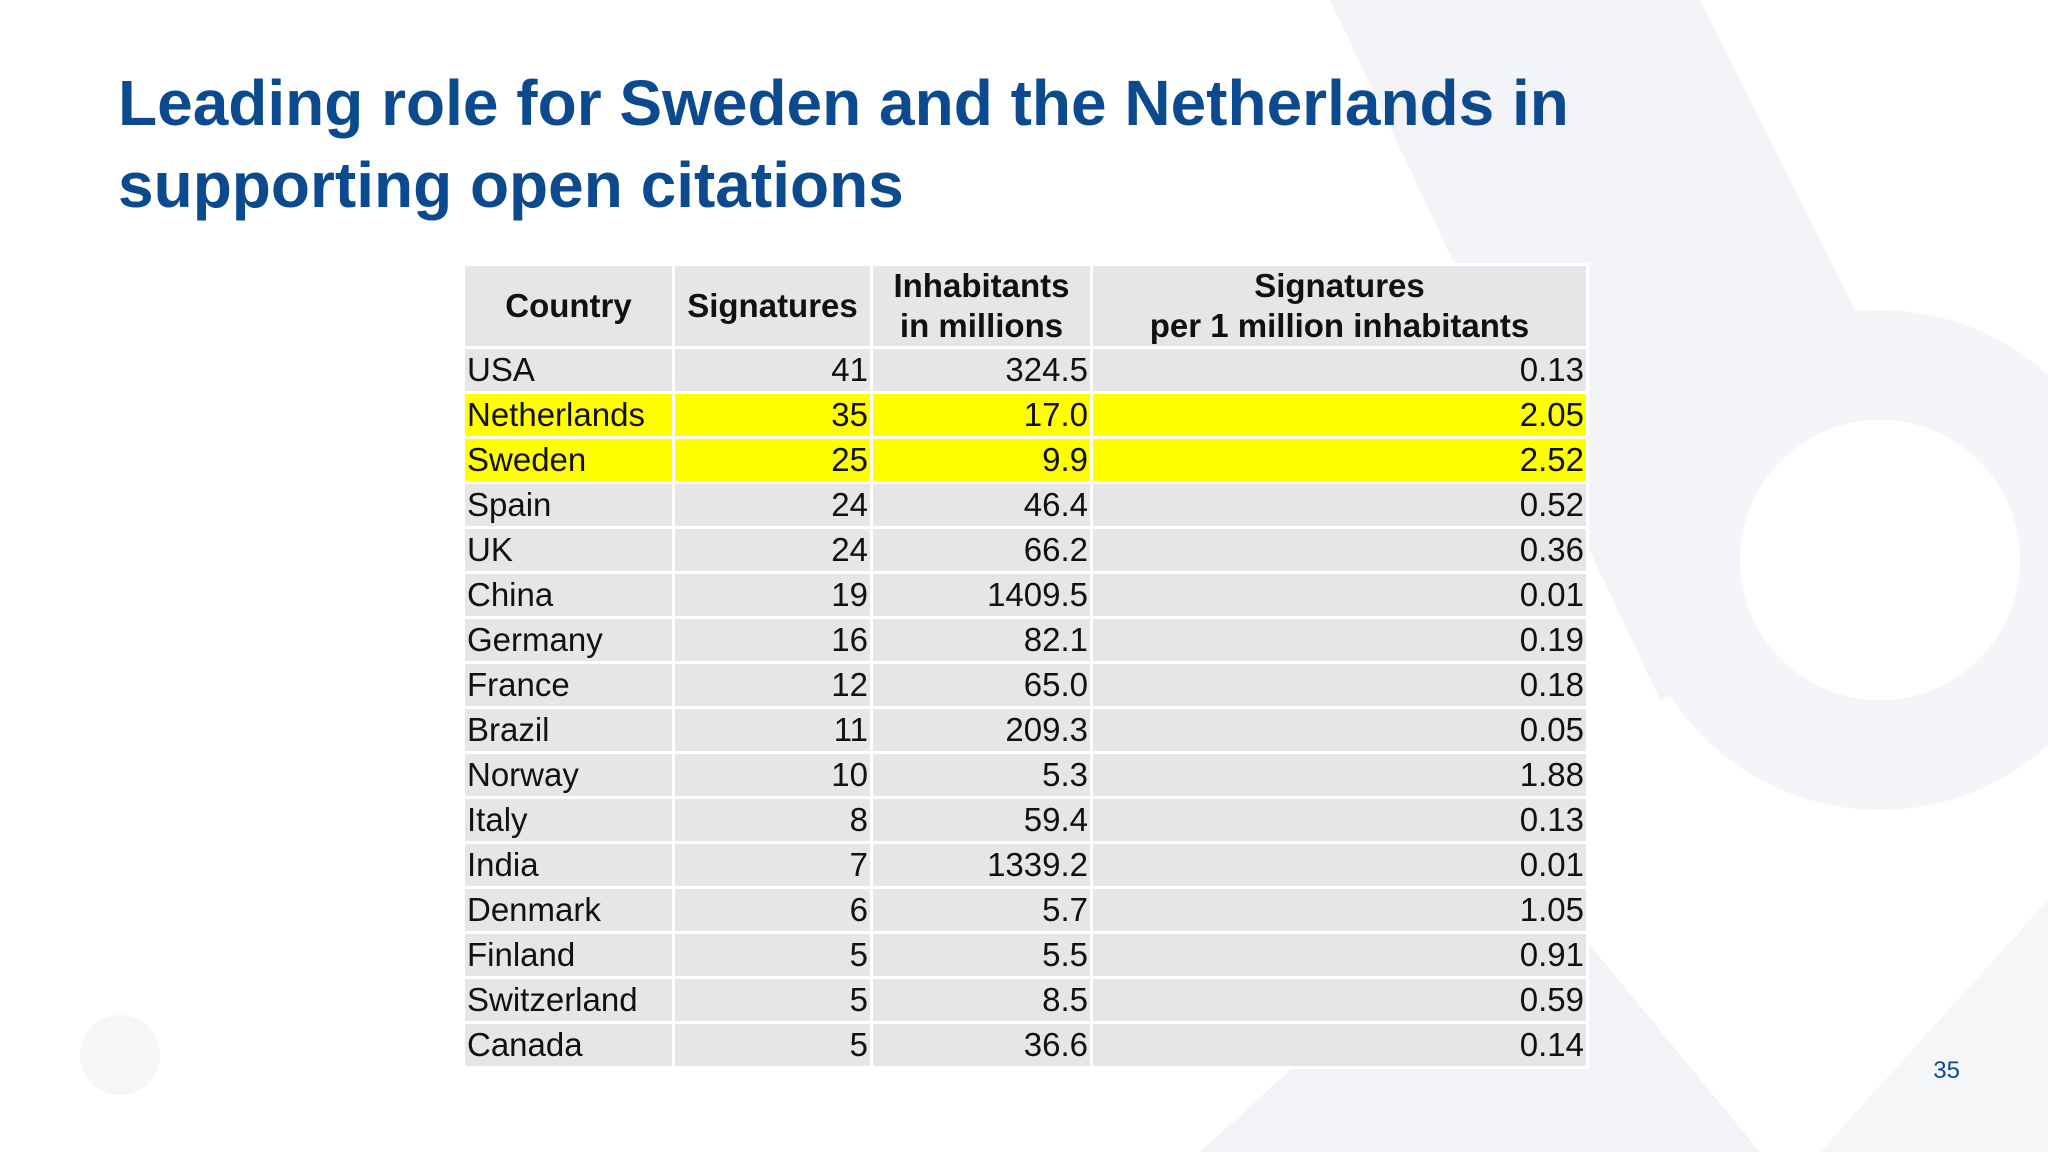 The height and width of the screenshot is (1152, 2048). I want to click on country-cell: China, so click(568, 595).